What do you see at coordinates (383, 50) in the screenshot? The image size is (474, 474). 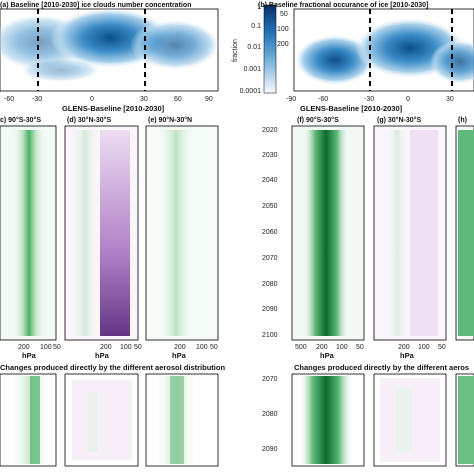 I see `panel-b-plot` at bounding box center [383, 50].